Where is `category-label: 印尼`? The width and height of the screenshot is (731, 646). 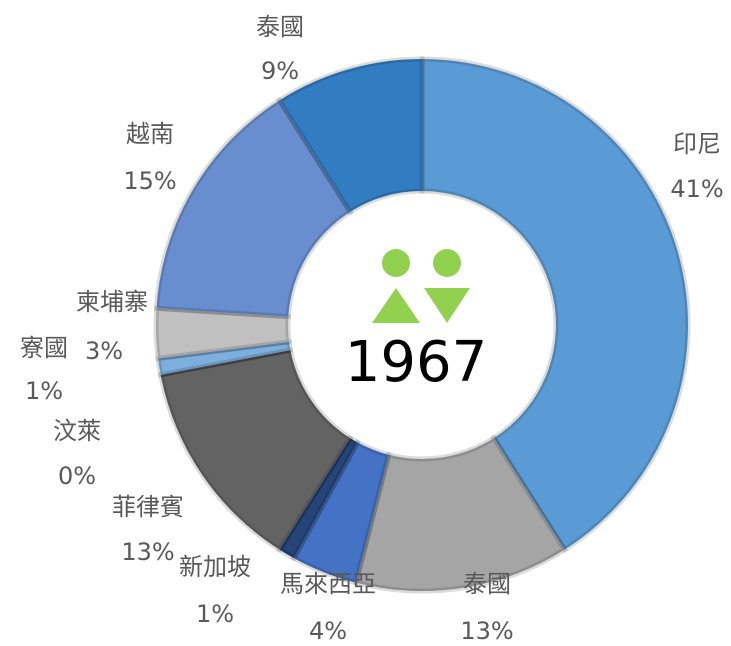 category-label: 印尼 is located at coordinates (697, 144).